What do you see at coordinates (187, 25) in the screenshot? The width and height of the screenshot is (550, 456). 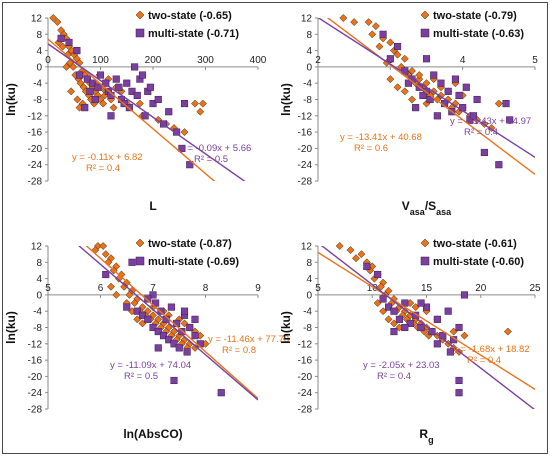 I see `legend: two-state (-0.65) multi-state (-0.71)` at bounding box center [187, 25].